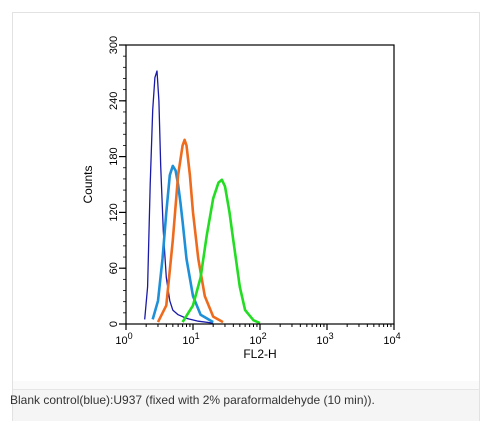  I want to click on y-tick-label: 120, so click(114, 212).